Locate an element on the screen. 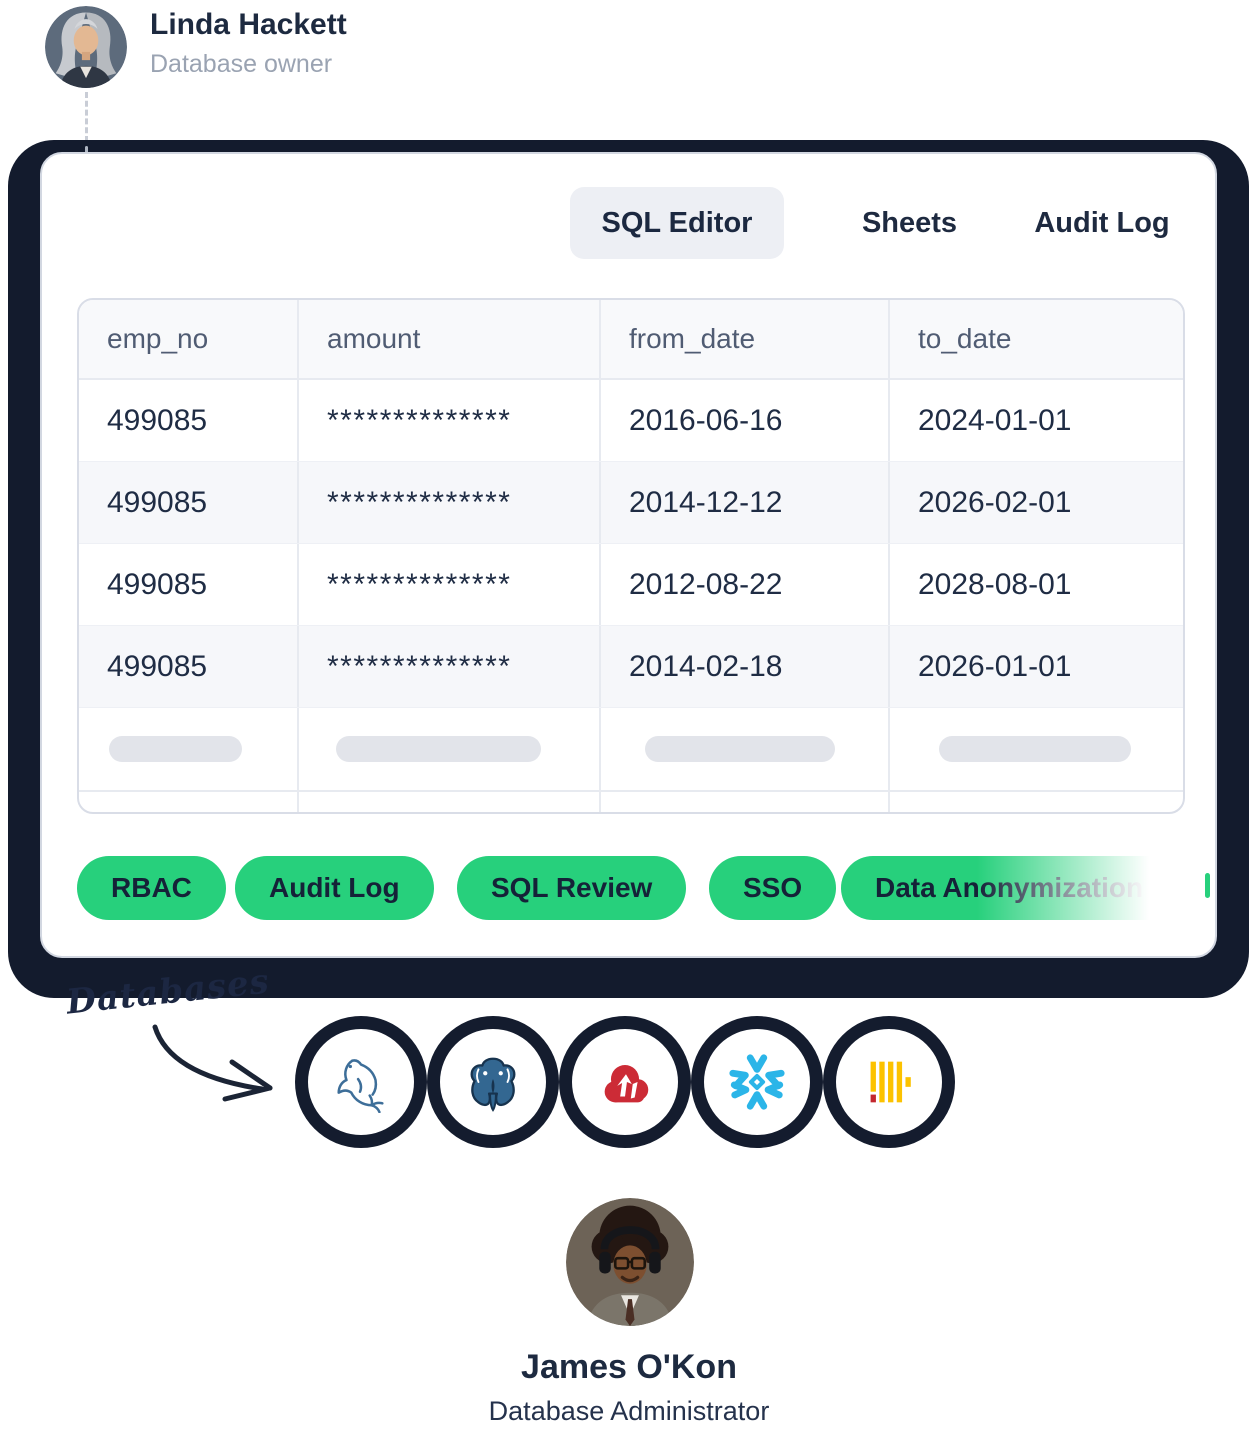  next-pill-sliver is located at coordinates (1207, 885).